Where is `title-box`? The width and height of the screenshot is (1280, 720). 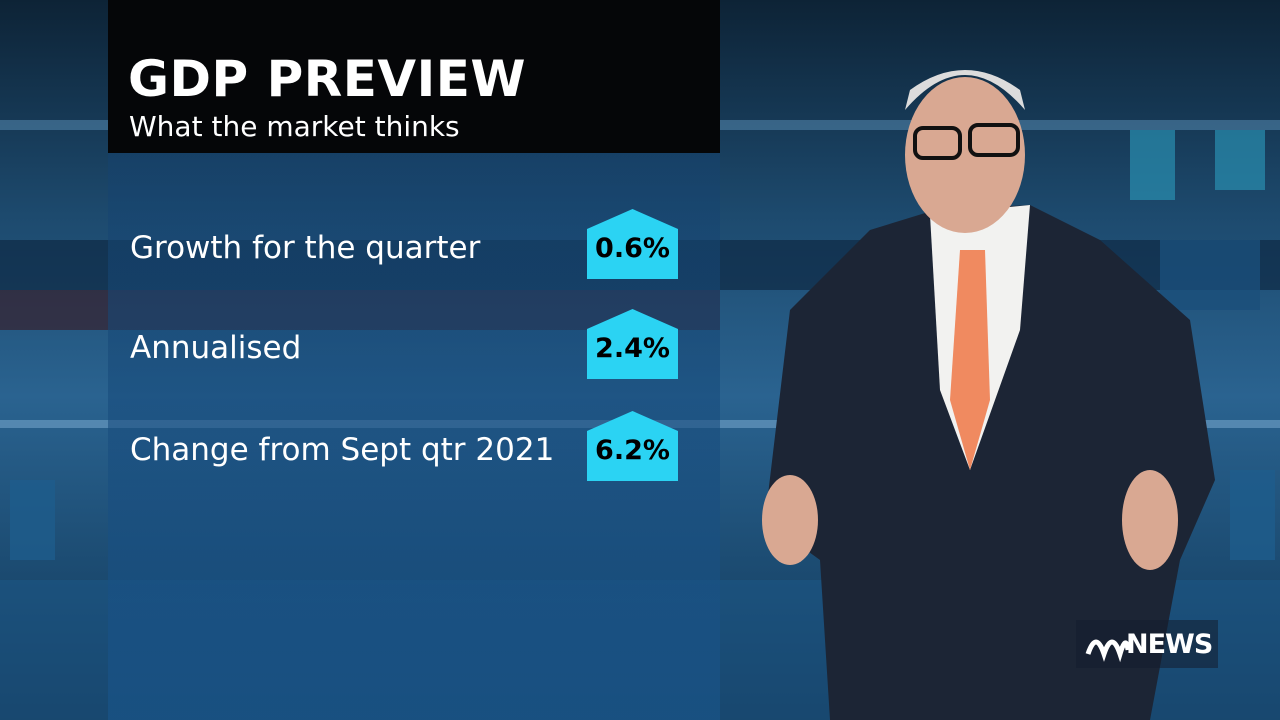 title-box is located at coordinates (414, 76).